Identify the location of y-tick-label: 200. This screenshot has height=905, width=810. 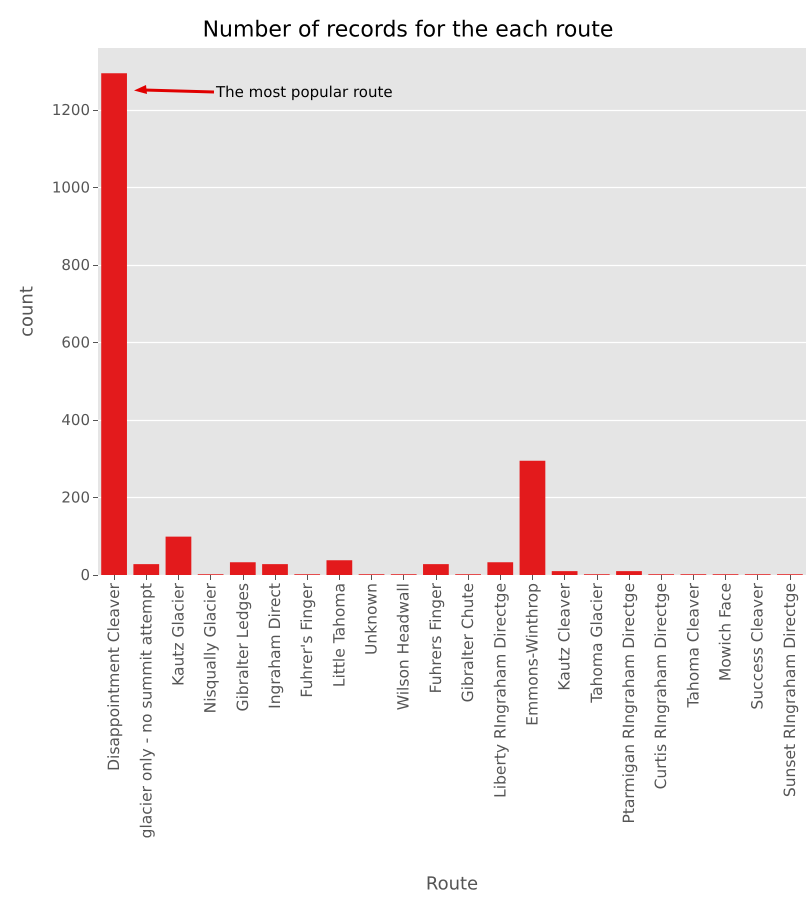
(75, 497).